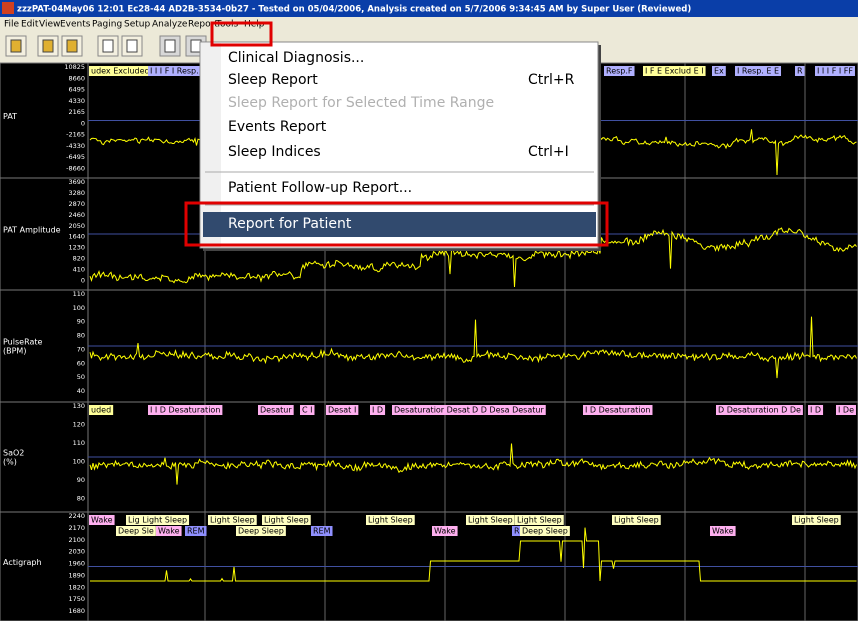  Describe the element at coordinates (361, 103) in the screenshot. I see `menu-option: Sleep Report for Selected Time Range` at that location.